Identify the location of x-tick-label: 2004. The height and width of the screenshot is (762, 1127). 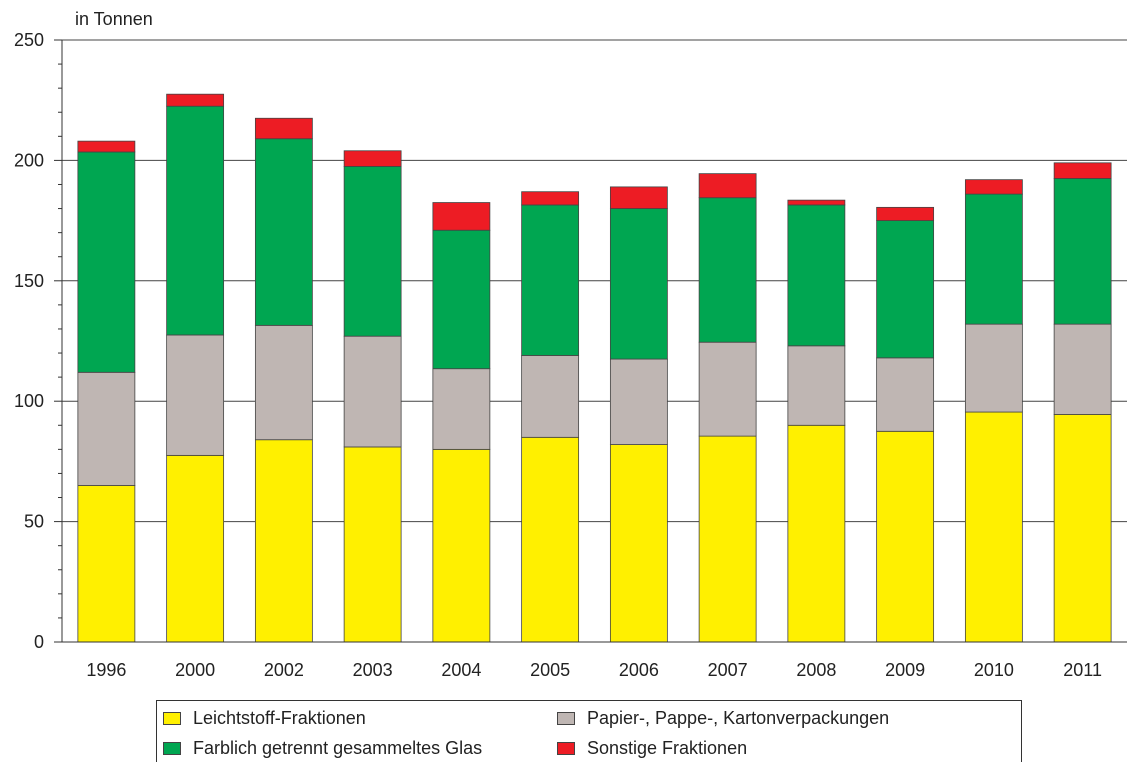
(461, 670).